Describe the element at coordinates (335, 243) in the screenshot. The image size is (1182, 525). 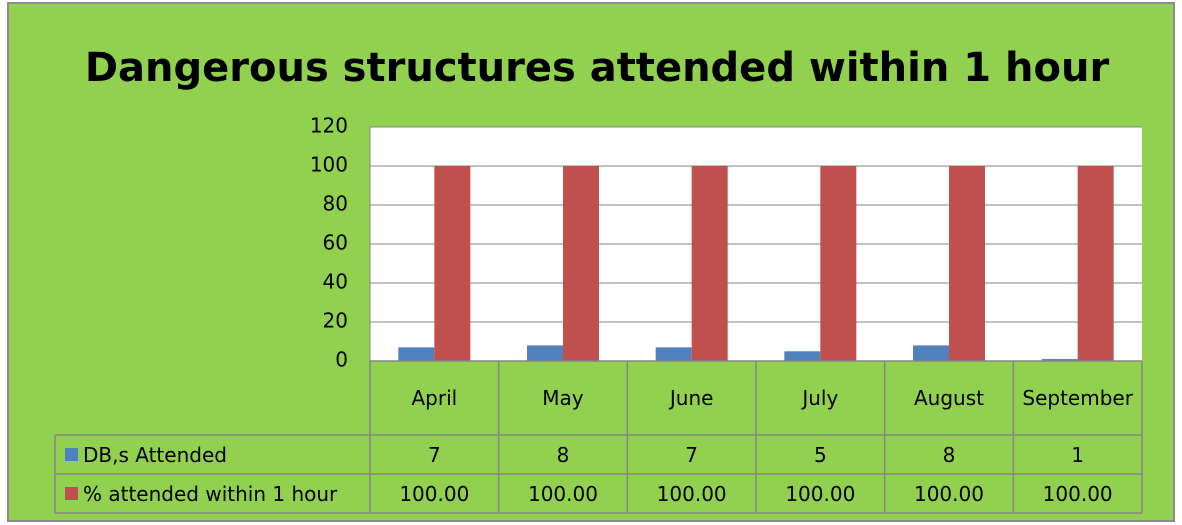
I see `y-tick-label: 60` at that location.